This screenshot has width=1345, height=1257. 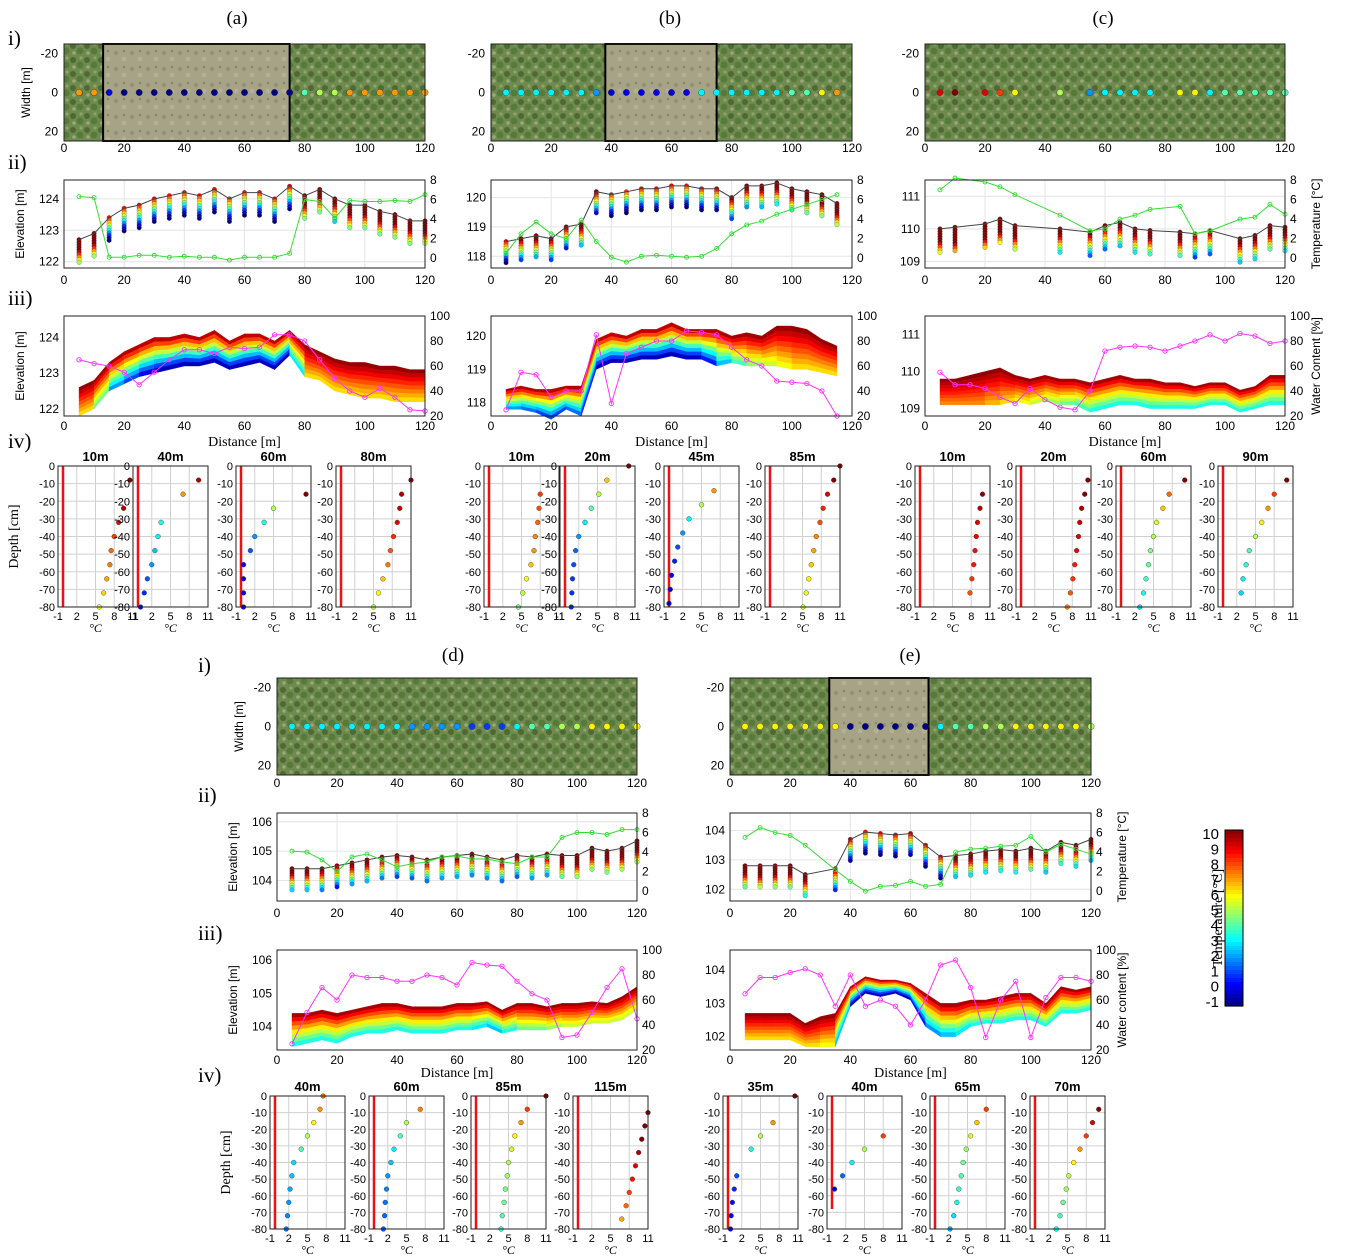 What do you see at coordinates (457, 1060) in the screenshot?
I see `section-x-tick: 60` at bounding box center [457, 1060].